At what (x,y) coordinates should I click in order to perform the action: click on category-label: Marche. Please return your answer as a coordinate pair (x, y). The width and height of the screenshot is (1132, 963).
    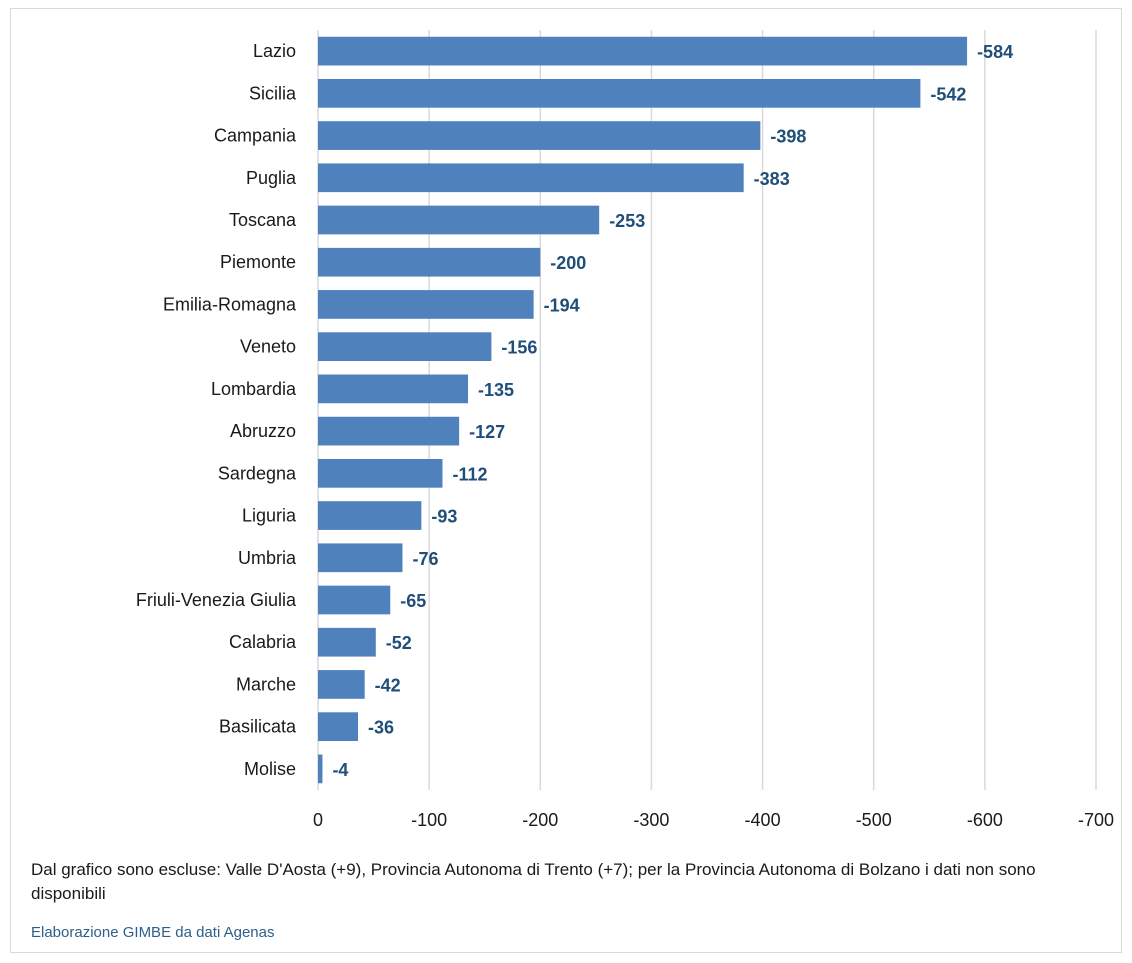
    Looking at the image, I should click on (266, 684).